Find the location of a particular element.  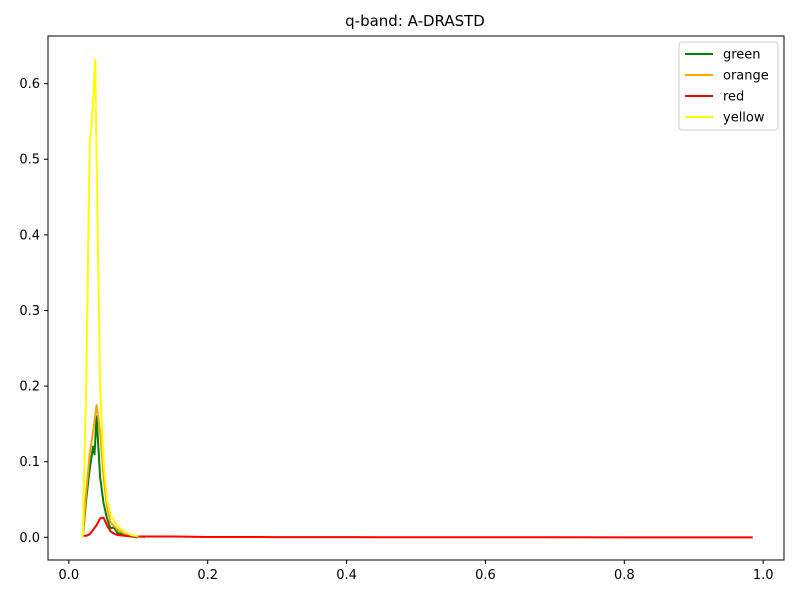

x-tick-label: 0.6 is located at coordinates (485, 575).